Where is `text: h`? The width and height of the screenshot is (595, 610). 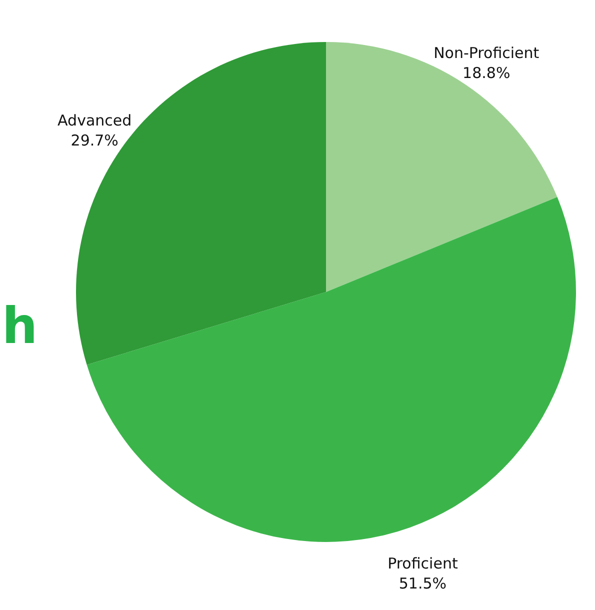
text: h is located at coordinates (20, 326).